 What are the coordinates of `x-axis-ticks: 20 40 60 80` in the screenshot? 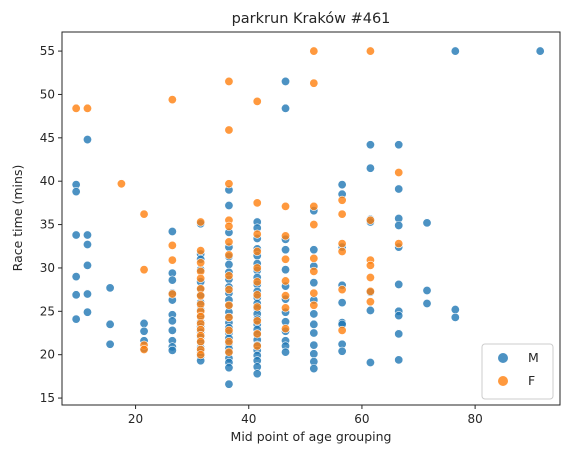 It's located at (305, 415).